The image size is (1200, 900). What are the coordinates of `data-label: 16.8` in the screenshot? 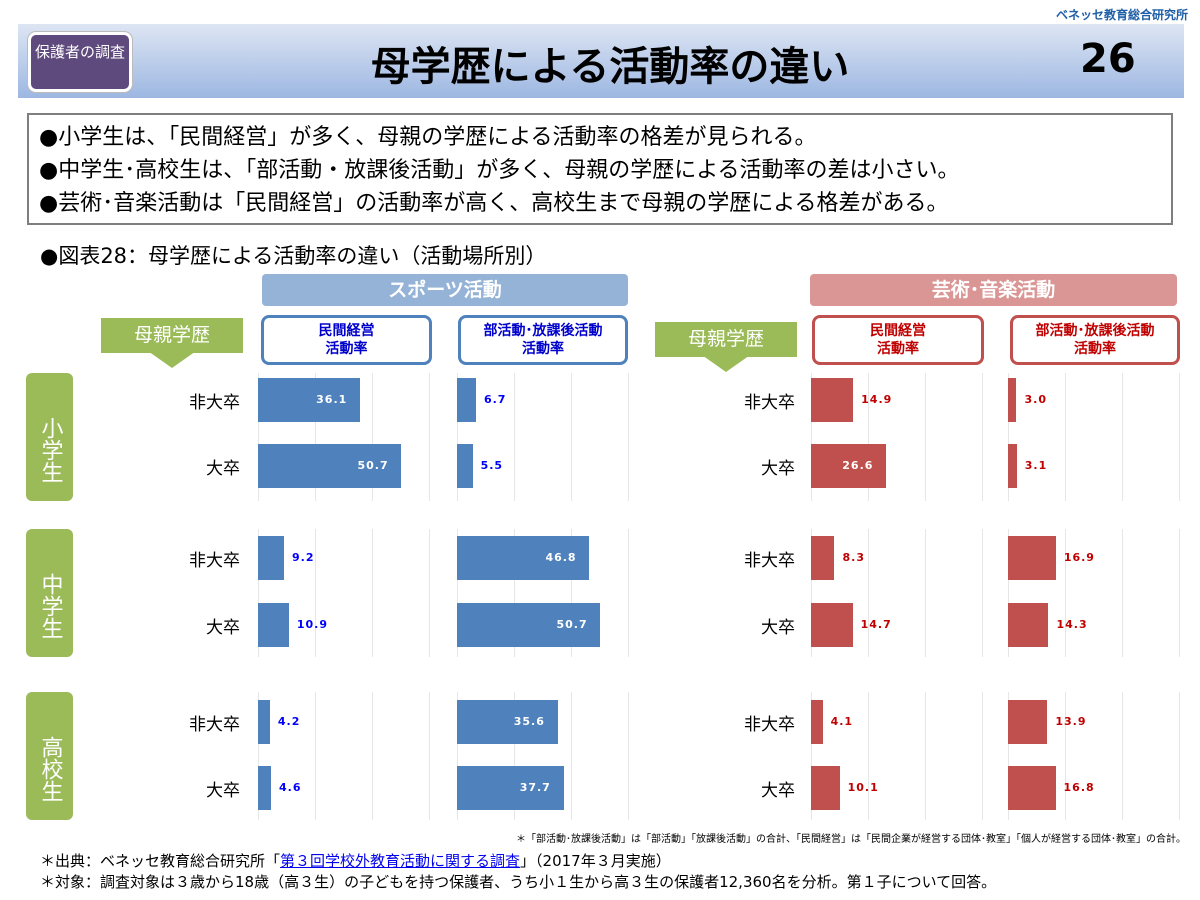 It's located at (1079, 787).